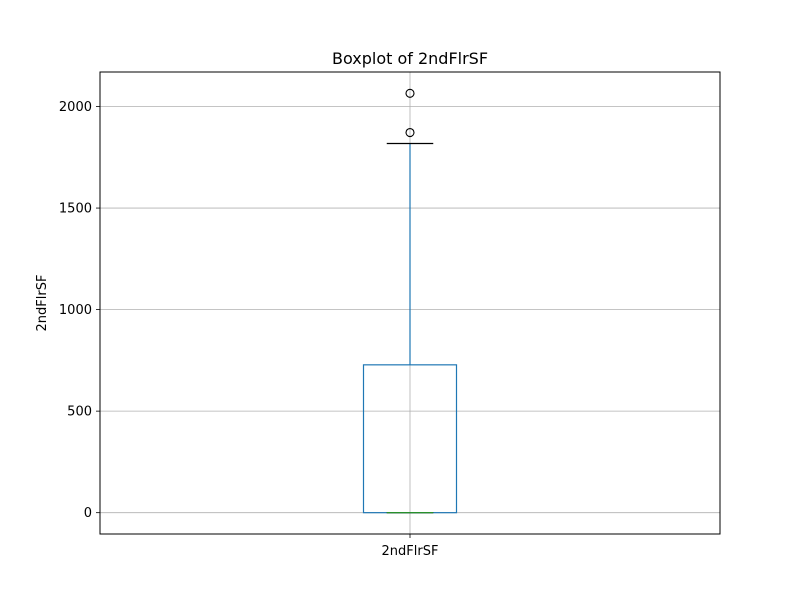  What do you see at coordinates (42, 303) in the screenshot?
I see `y-axis-label: 2ndFlrSF` at bounding box center [42, 303].